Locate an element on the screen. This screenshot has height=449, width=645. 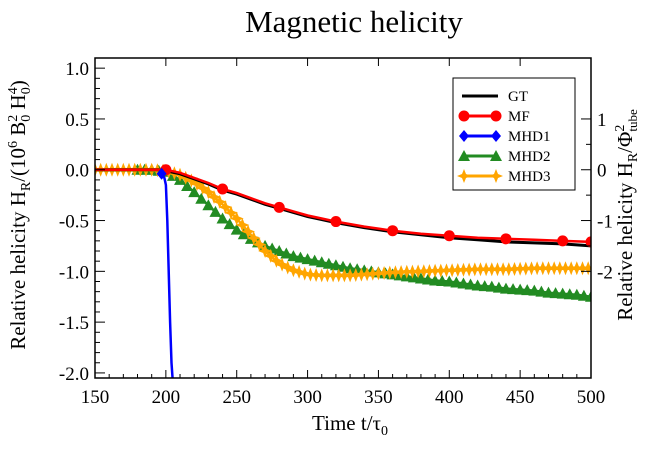
legend-item-mf: MF is located at coordinates (494, 117).